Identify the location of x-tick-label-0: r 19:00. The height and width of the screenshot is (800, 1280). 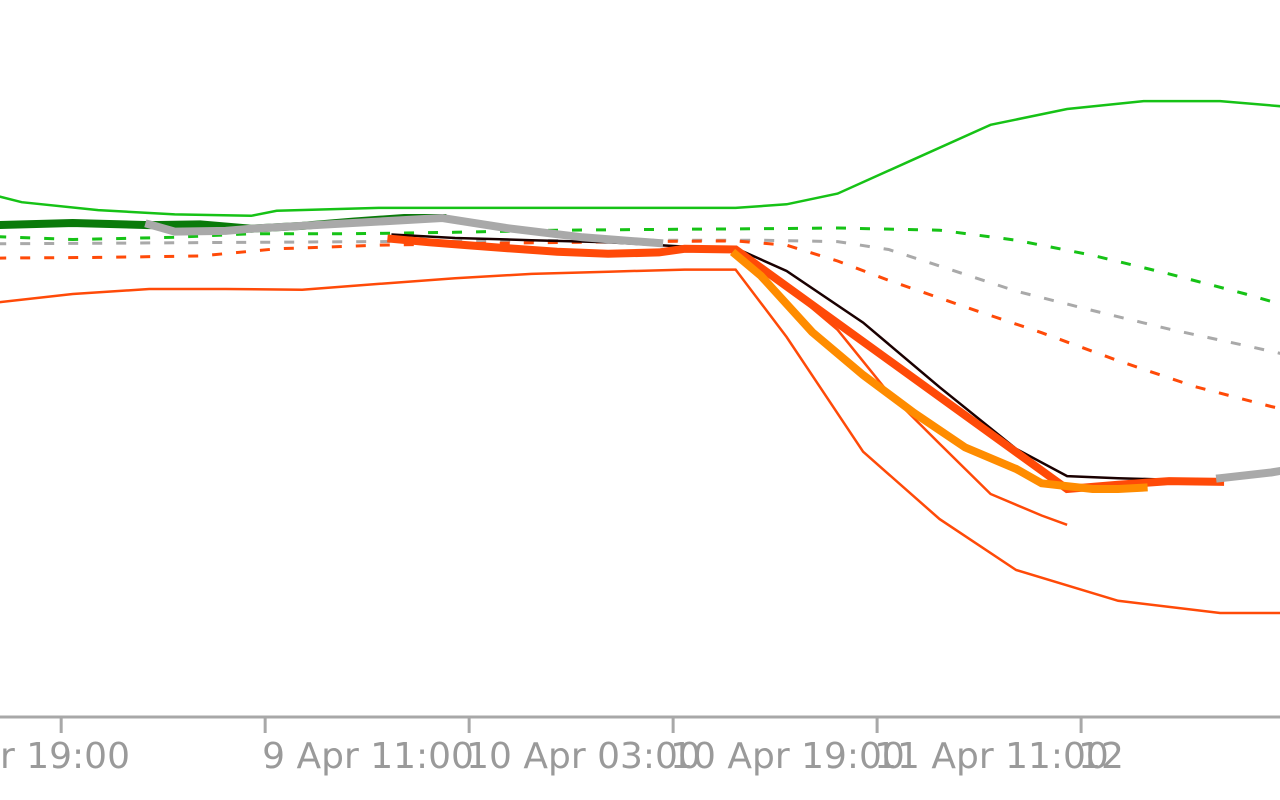
(65, 756).